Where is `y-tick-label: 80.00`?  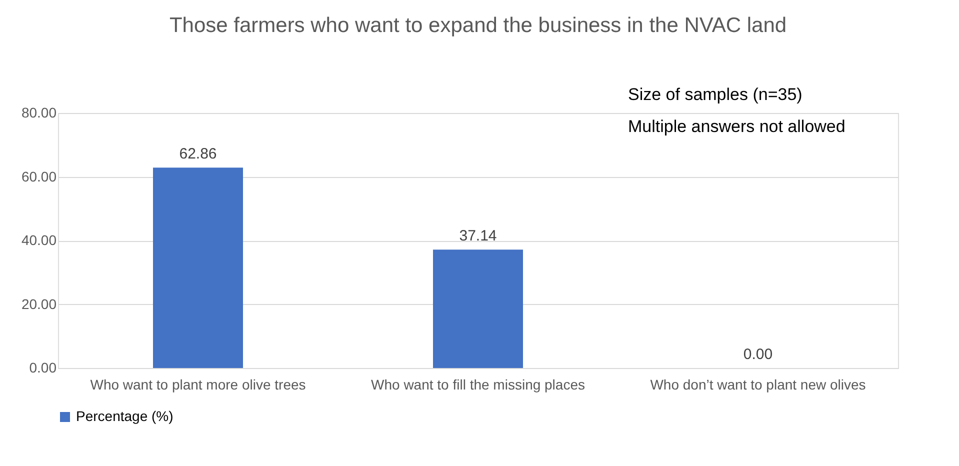
y-tick-label: 80.00 is located at coordinates (39, 112).